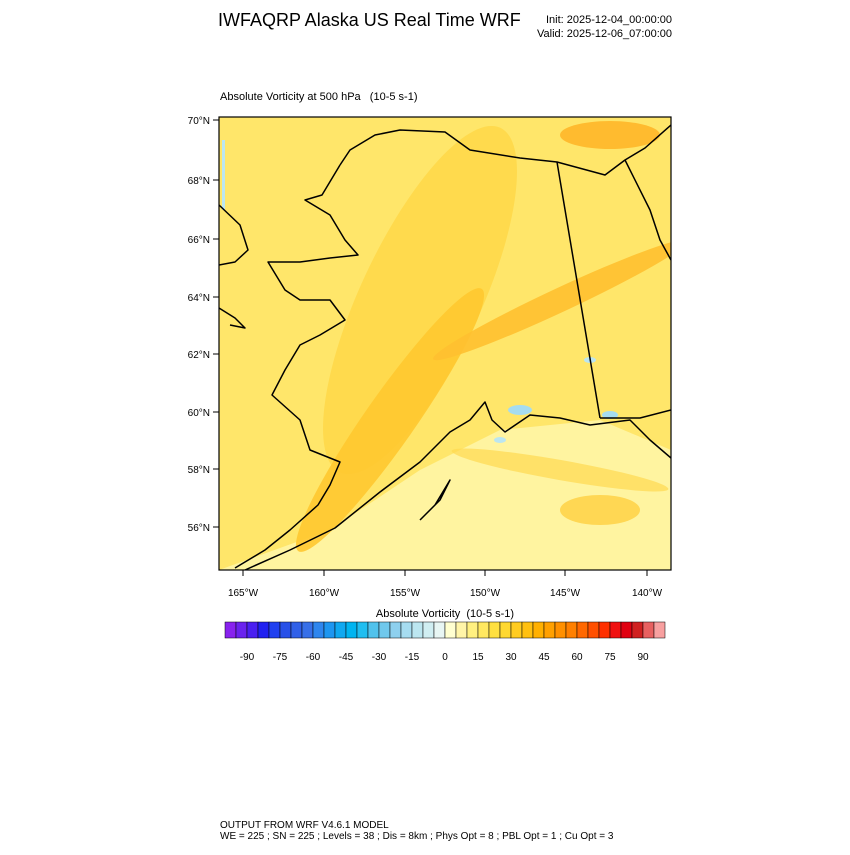 The image size is (850, 855). I want to click on valid-time: Valid: 2025-12-06_07:00:00, so click(604, 34).